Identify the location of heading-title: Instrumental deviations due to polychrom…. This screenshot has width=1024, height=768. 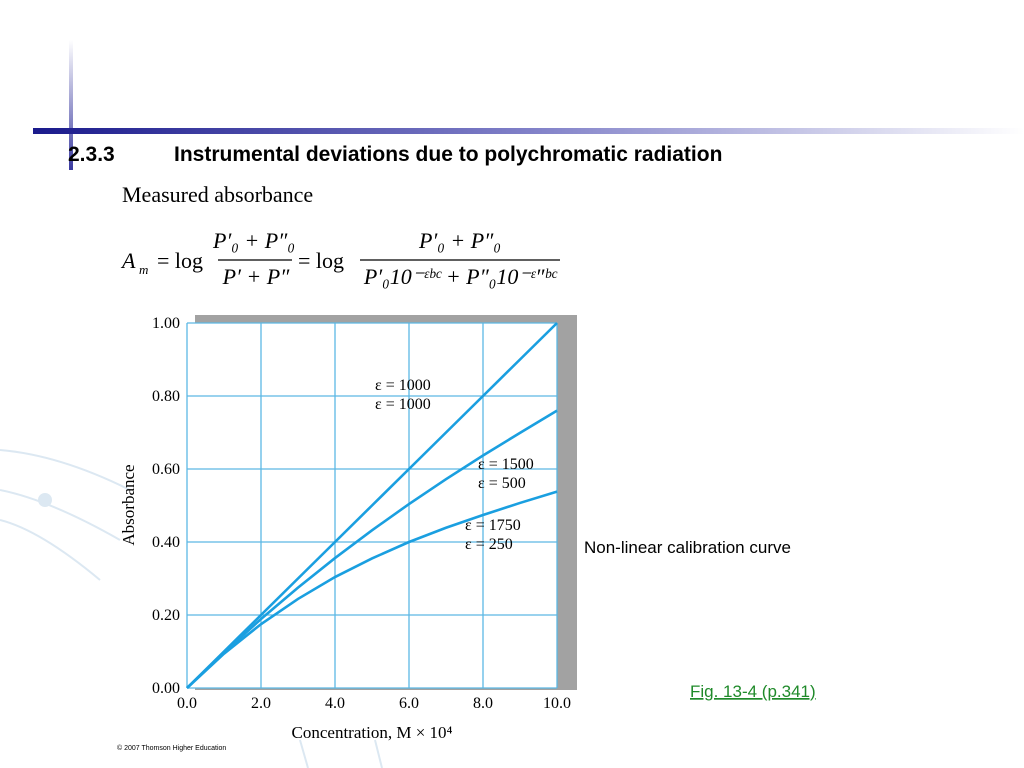
(448, 154).